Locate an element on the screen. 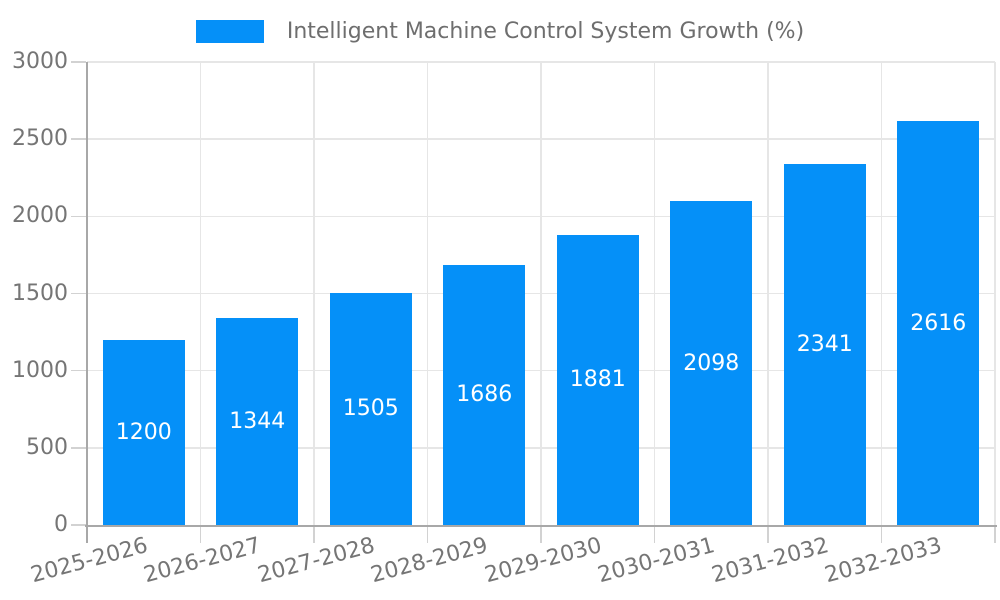  y-axis-label: 2000 is located at coordinates (40, 216).